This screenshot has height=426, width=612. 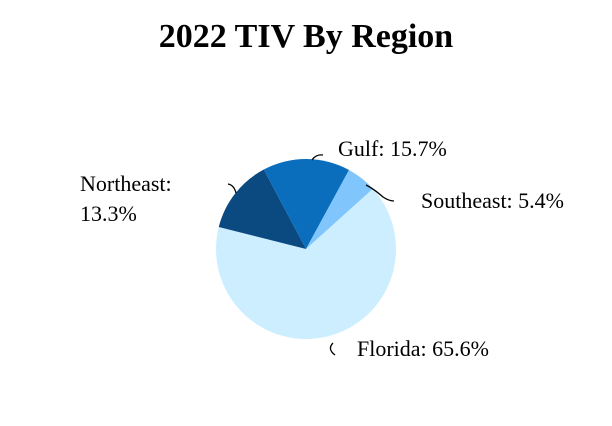 What do you see at coordinates (423, 348) in the screenshot?
I see `data-label: Florida: 65.6%` at bounding box center [423, 348].